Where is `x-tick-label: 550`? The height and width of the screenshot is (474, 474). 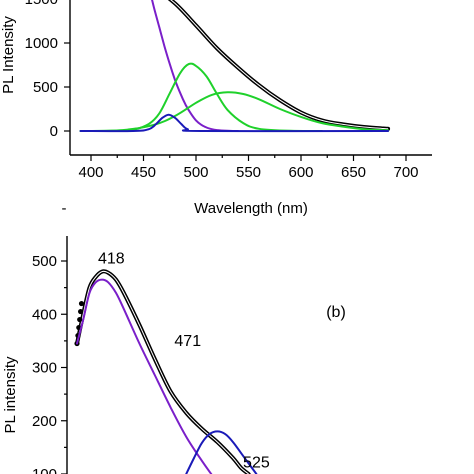
x-tick-label: 550 is located at coordinates (248, 172).